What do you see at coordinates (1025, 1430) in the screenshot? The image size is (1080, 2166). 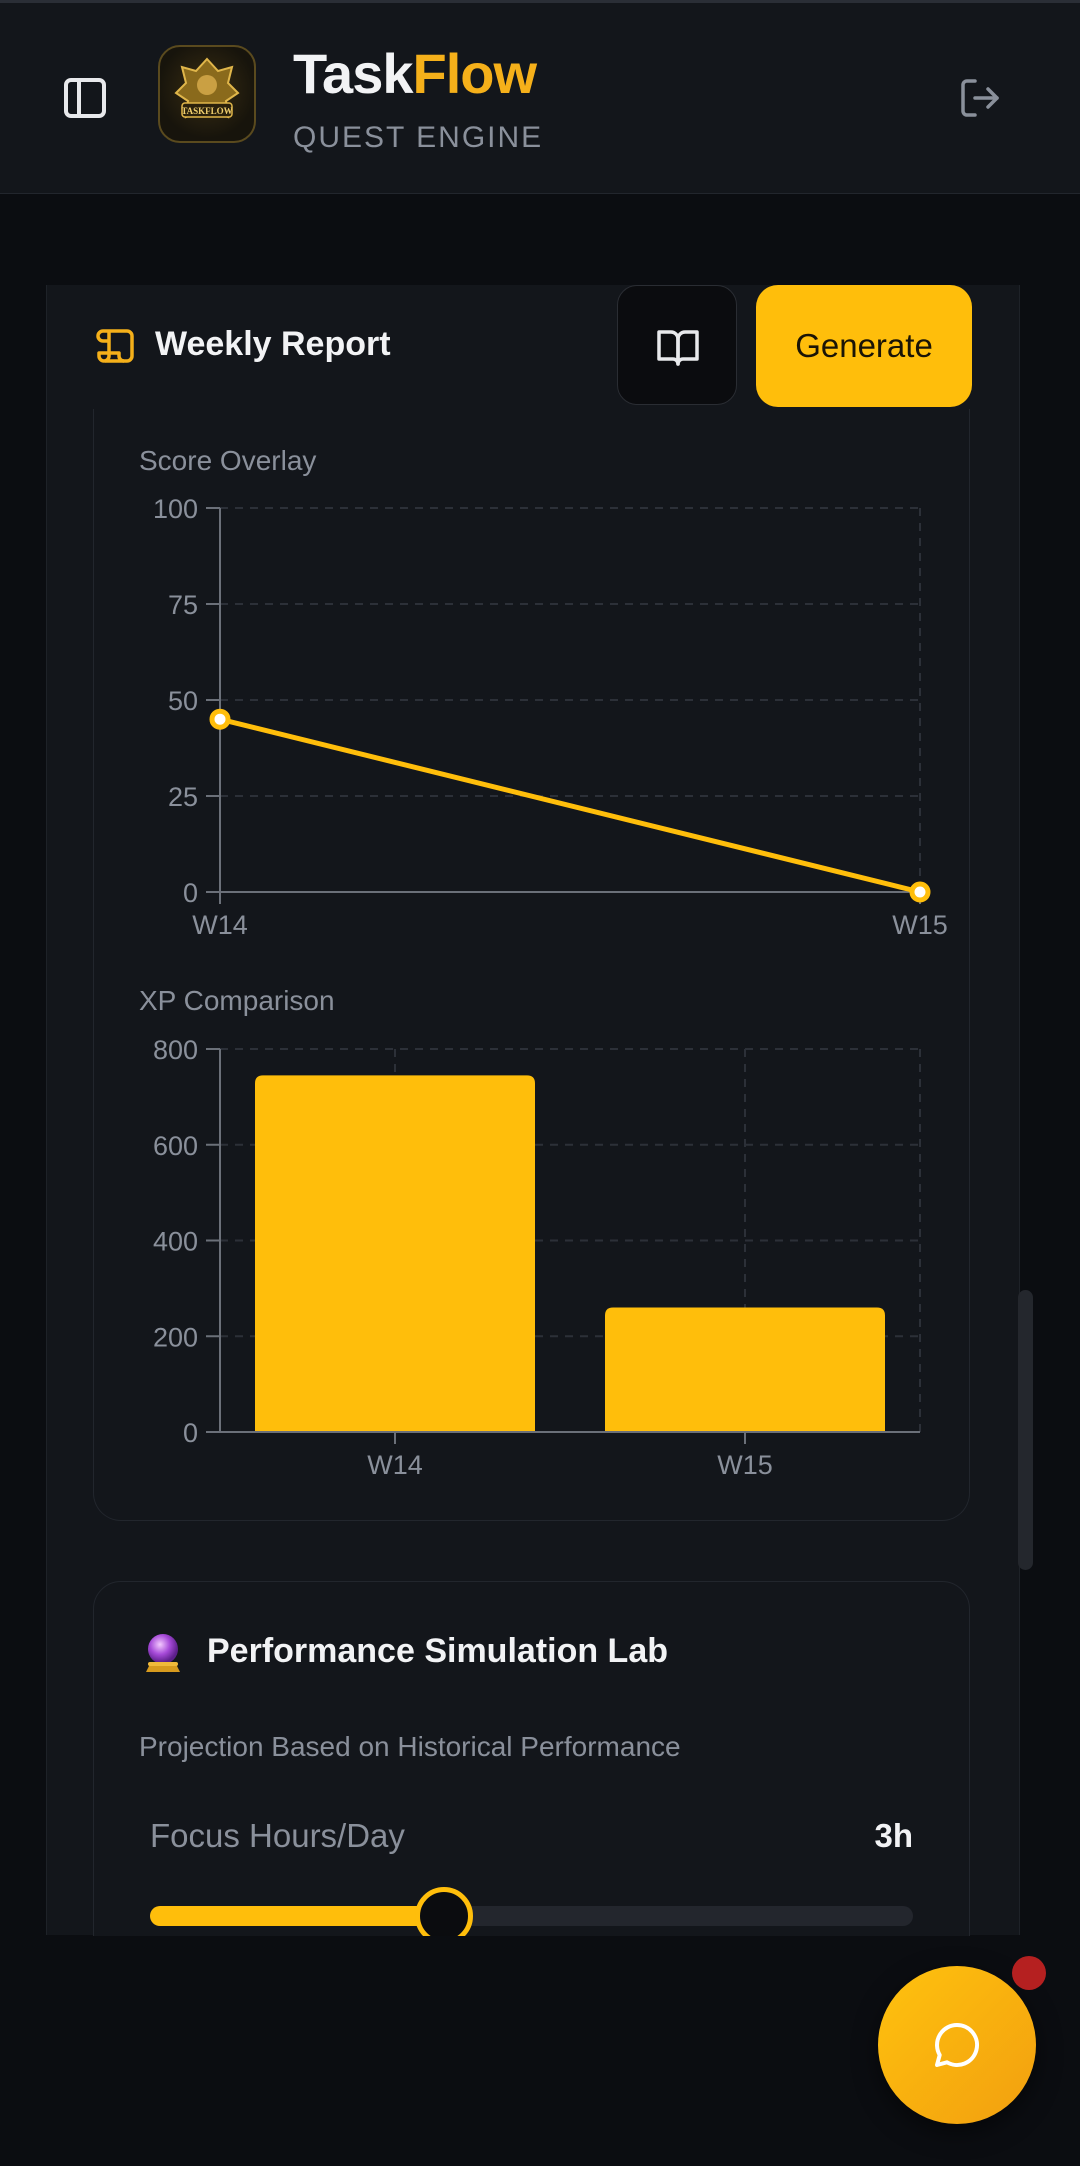 I see `scrollbar` at bounding box center [1025, 1430].